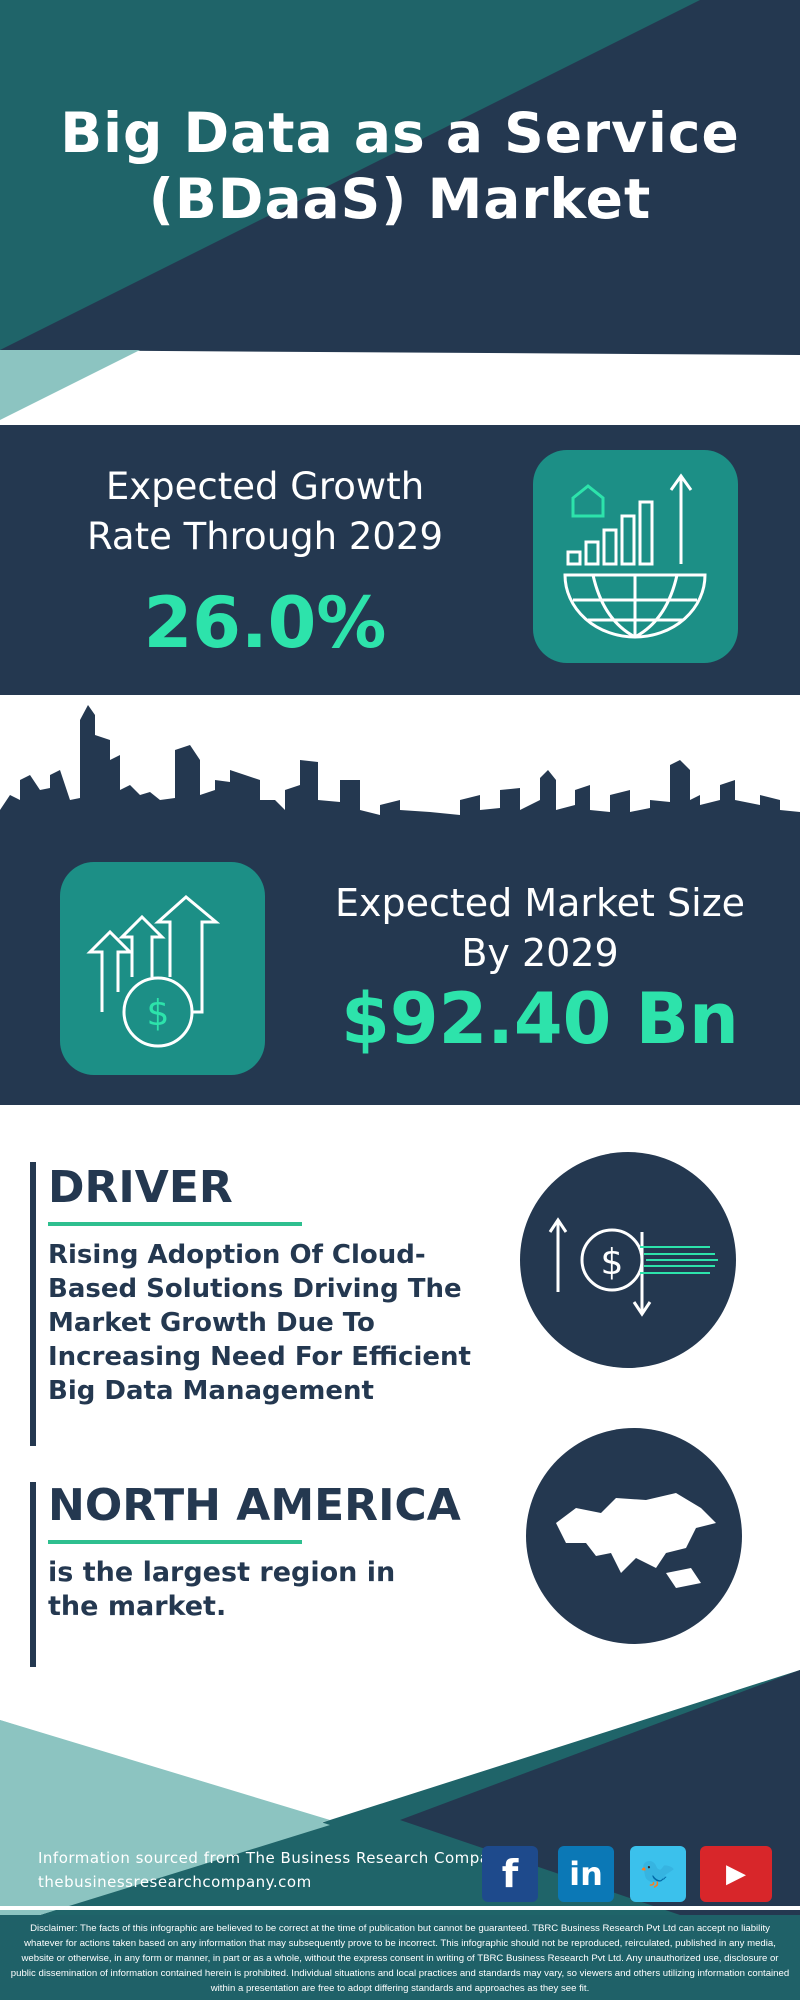 The width and height of the screenshot is (800, 2000). I want to click on divider, so click(400, 1908).